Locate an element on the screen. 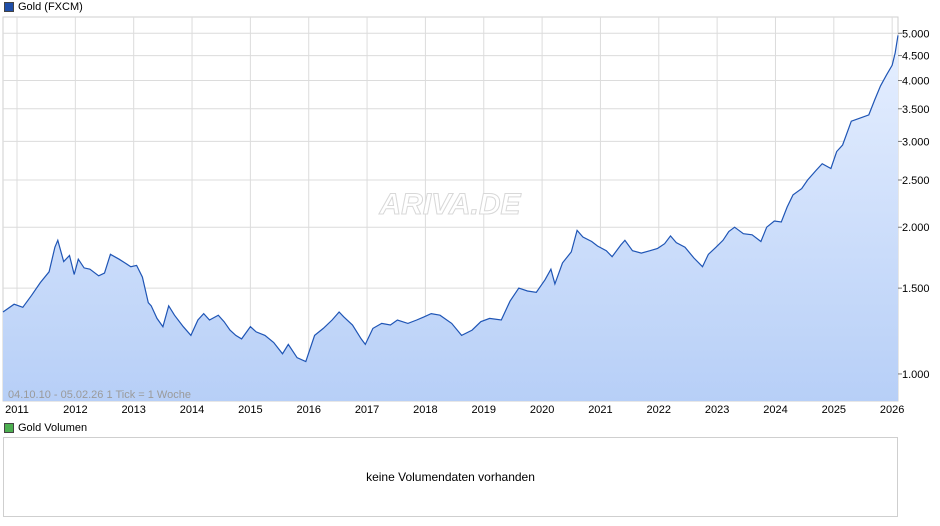 This screenshot has width=940, height=526. volume-legend: Gold Volumen is located at coordinates (45, 428).